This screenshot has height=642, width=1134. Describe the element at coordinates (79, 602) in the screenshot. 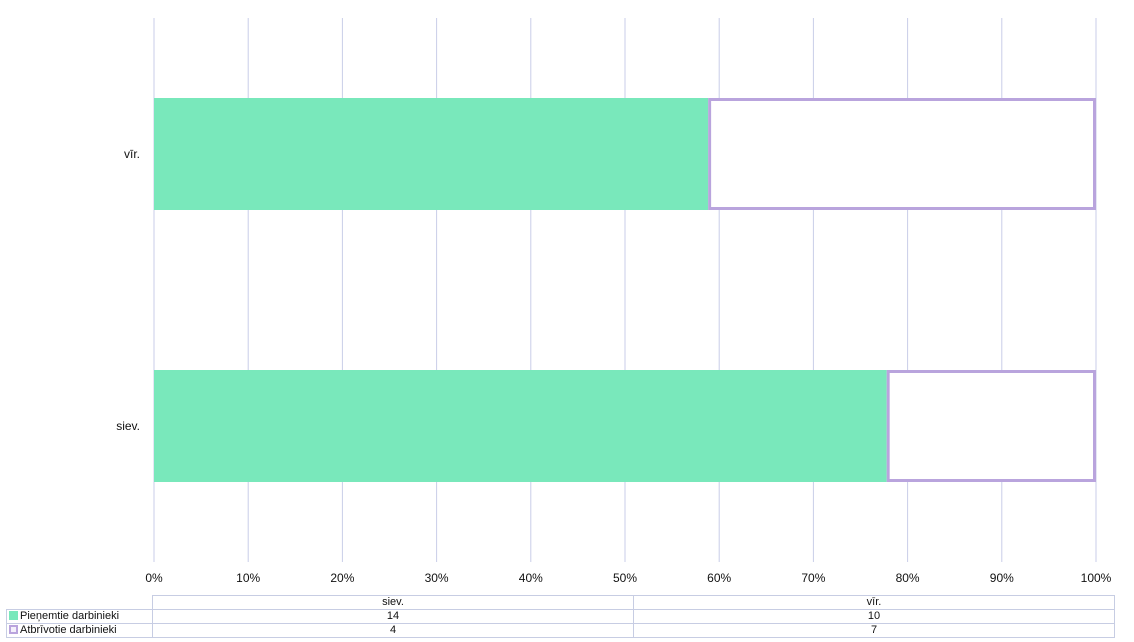

I see `table-corner-cell` at that location.